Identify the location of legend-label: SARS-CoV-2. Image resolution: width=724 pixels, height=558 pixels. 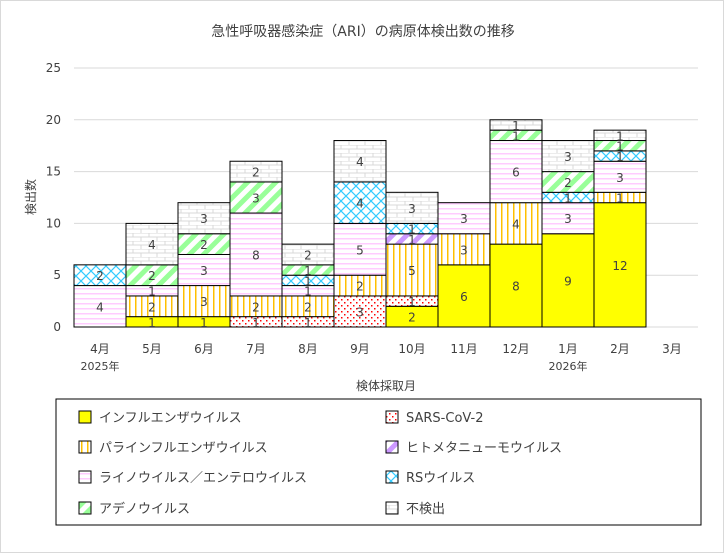
(445, 418).